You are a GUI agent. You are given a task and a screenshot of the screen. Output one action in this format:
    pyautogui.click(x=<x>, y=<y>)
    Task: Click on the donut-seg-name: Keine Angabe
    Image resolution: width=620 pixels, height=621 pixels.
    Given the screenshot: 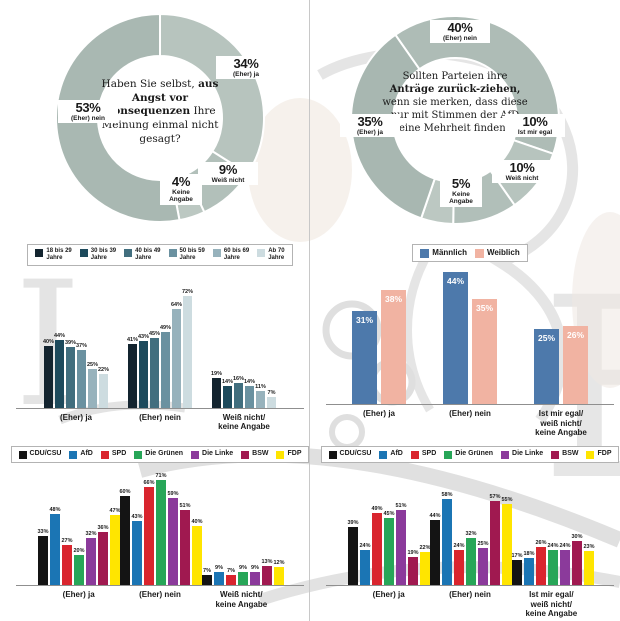 What is the action you would take?
    pyautogui.click(x=461, y=198)
    